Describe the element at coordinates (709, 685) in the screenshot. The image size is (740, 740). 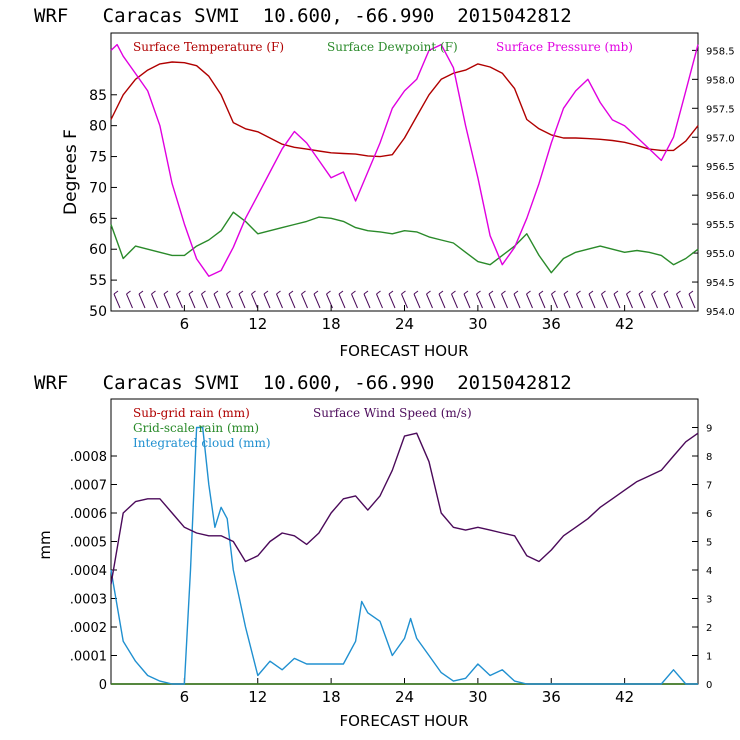
I see `bottom-y2-tick-label: 0` at that location.